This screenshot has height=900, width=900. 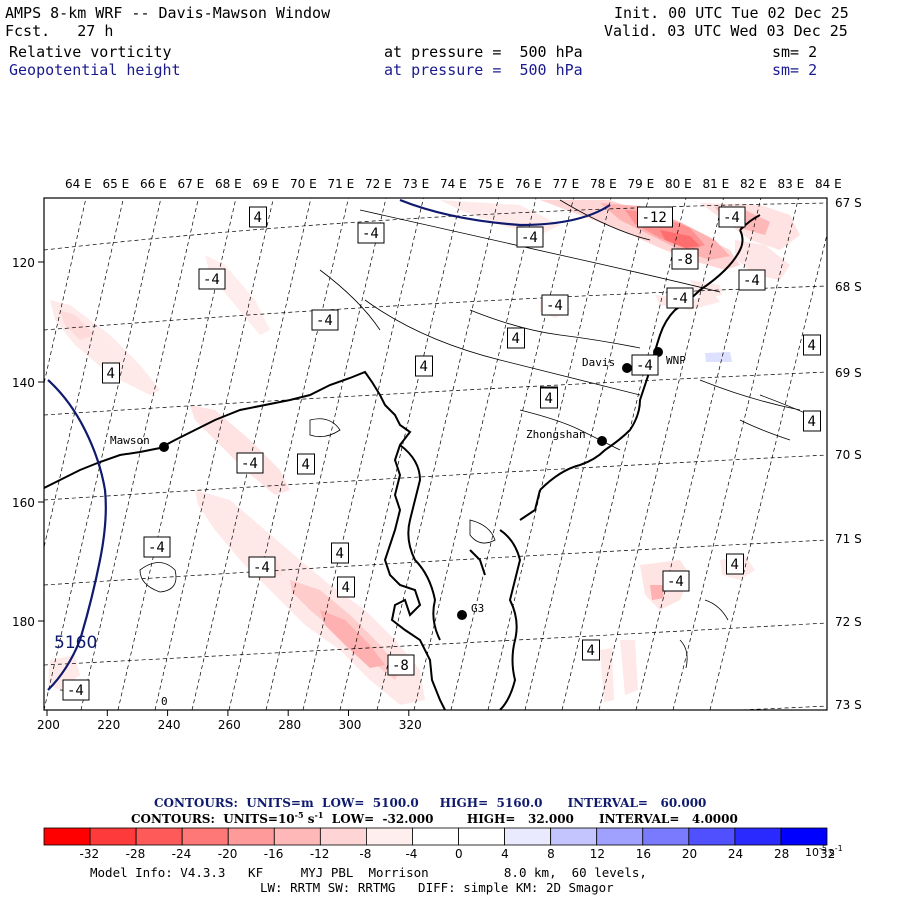 What do you see at coordinates (689, 854) in the screenshot?
I see `colorbar-tick-label: 20` at bounding box center [689, 854].